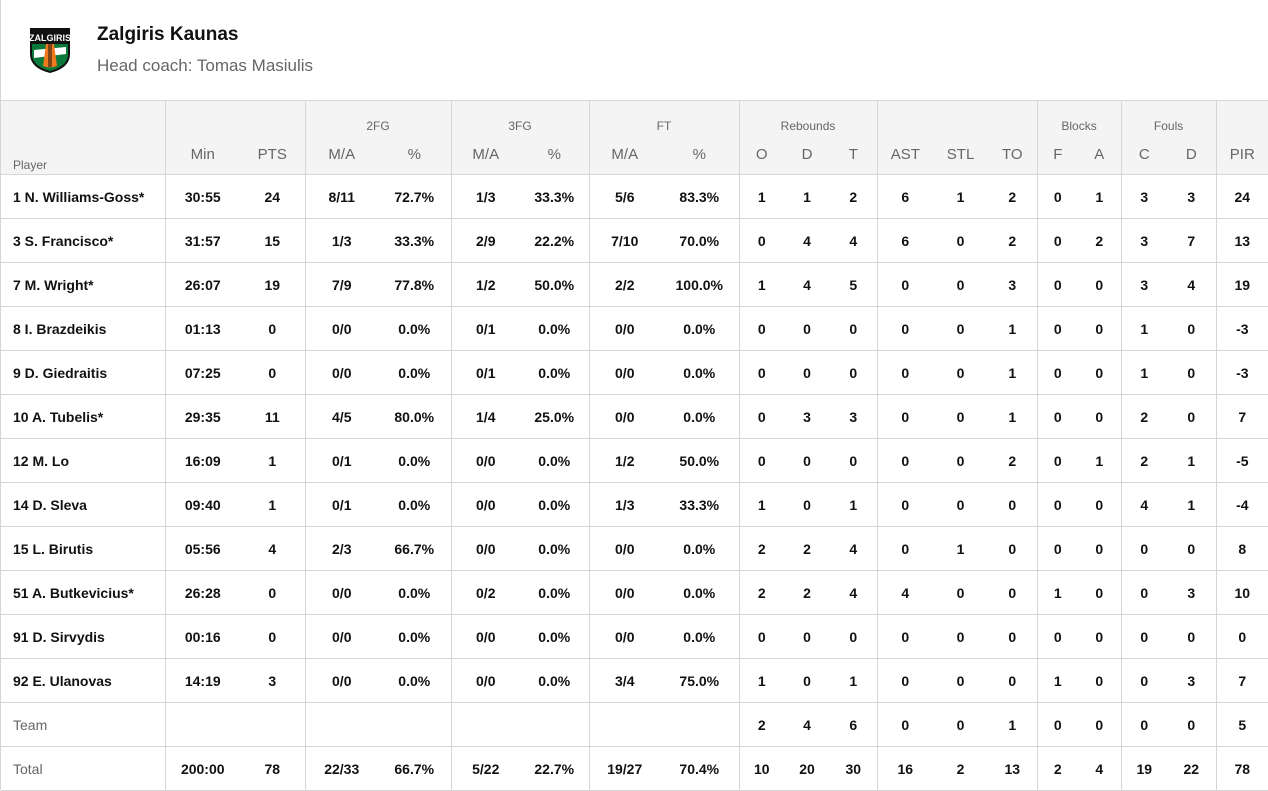  What do you see at coordinates (1241, 548) in the screenshot?
I see `stat-cell: 8` at bounding box center [1241, 548].